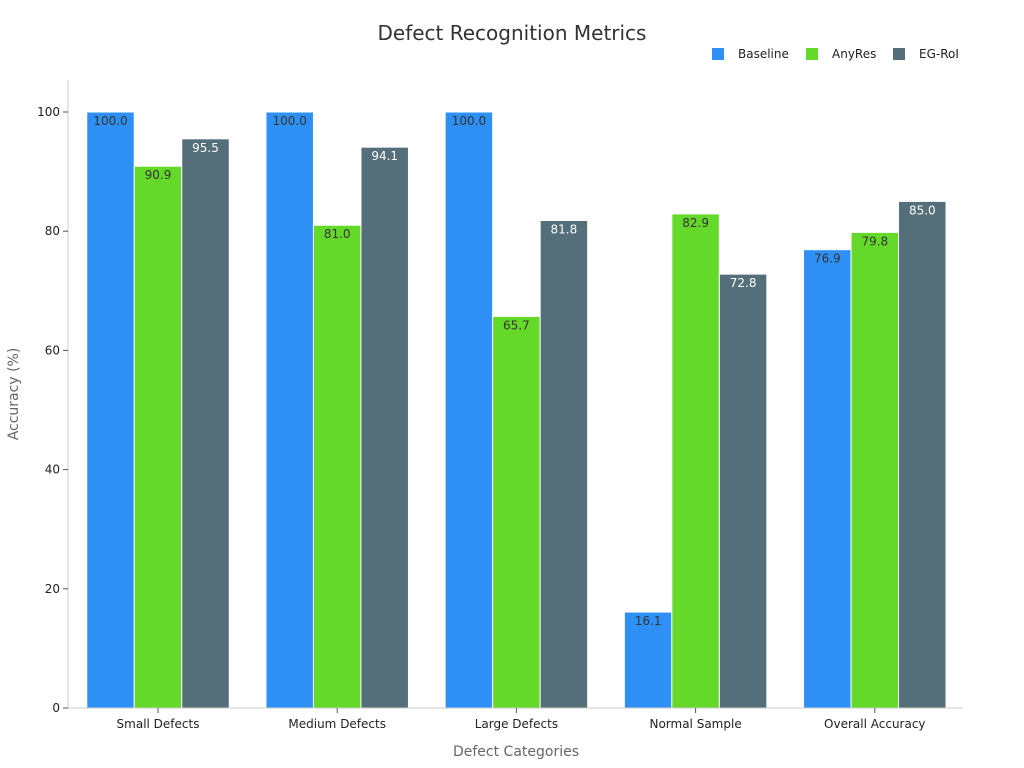  What do you see at coordinates (516, 724) in the screenshot?
I see `x-tick-label: Large Defects` at bounding box center [516, 724].